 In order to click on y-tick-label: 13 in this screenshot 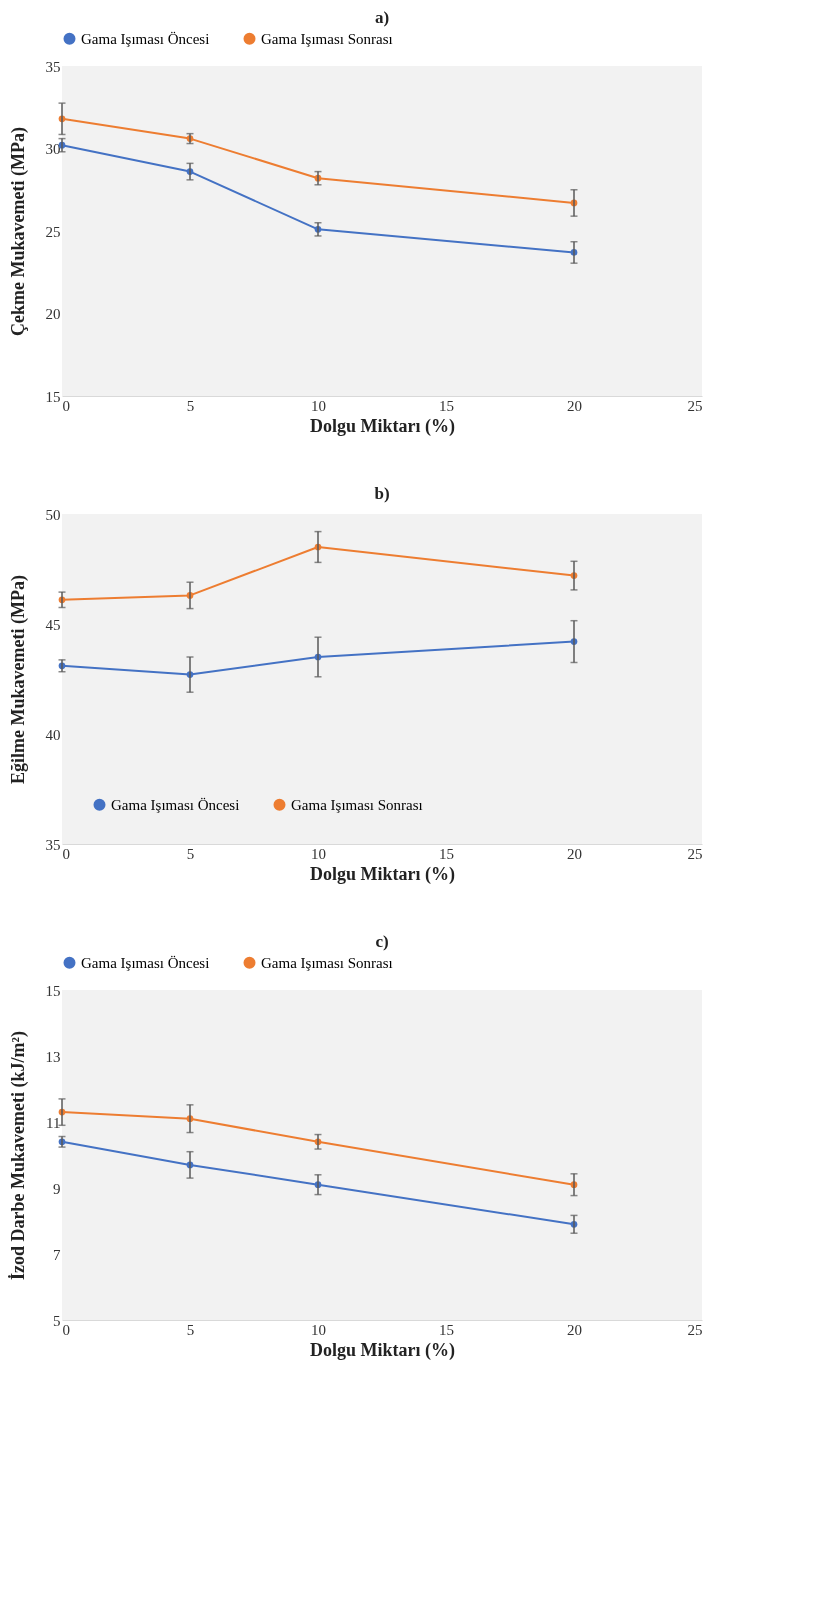, I will do `click(53, 1056)`.